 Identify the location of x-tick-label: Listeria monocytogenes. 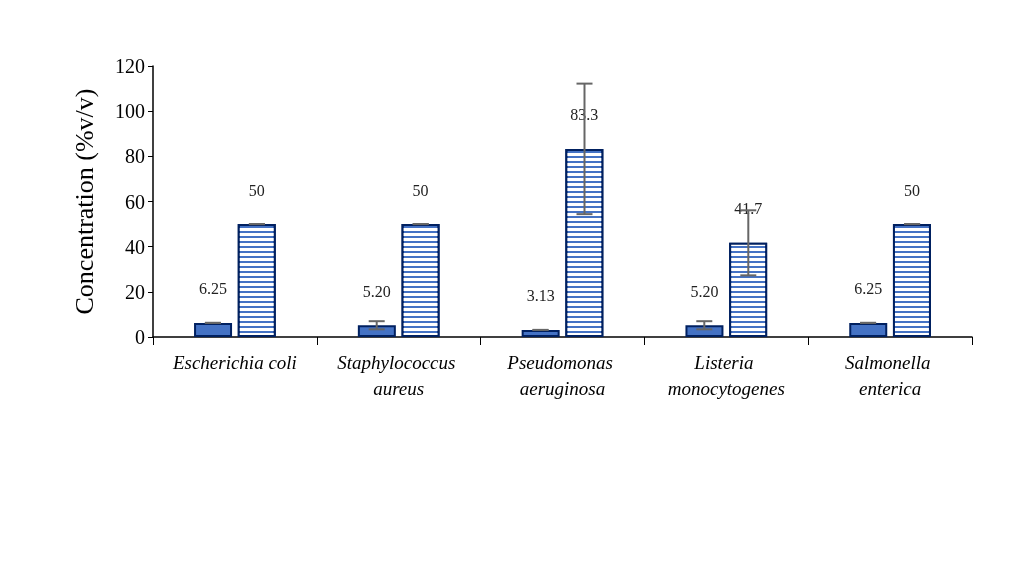
(726, 375).